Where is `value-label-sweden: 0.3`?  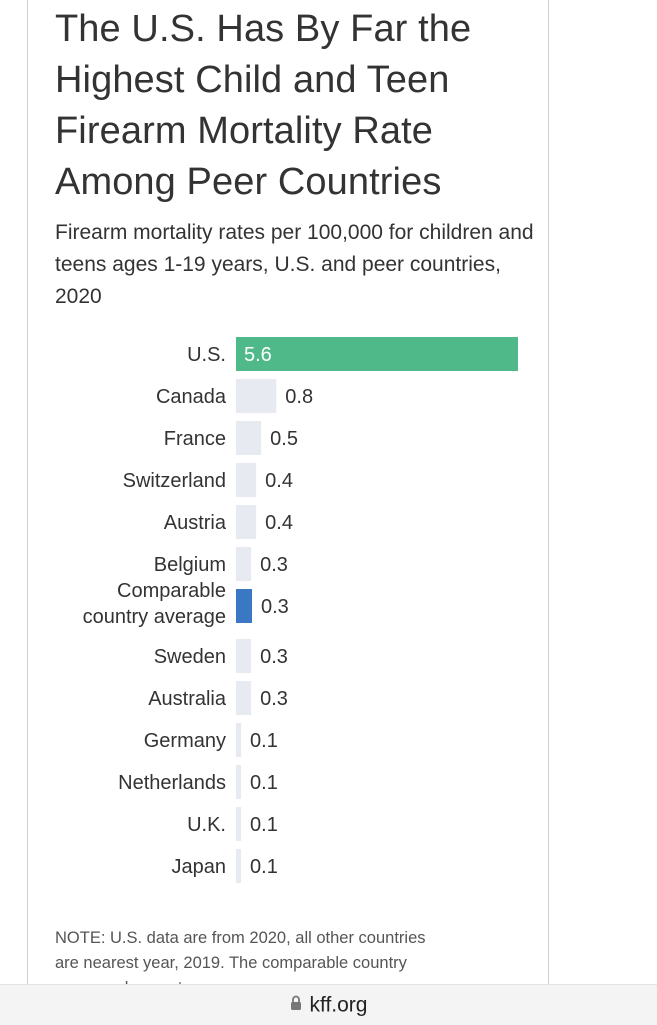
value-label-sweden: 0.3 is located at coordinates (274, 657).